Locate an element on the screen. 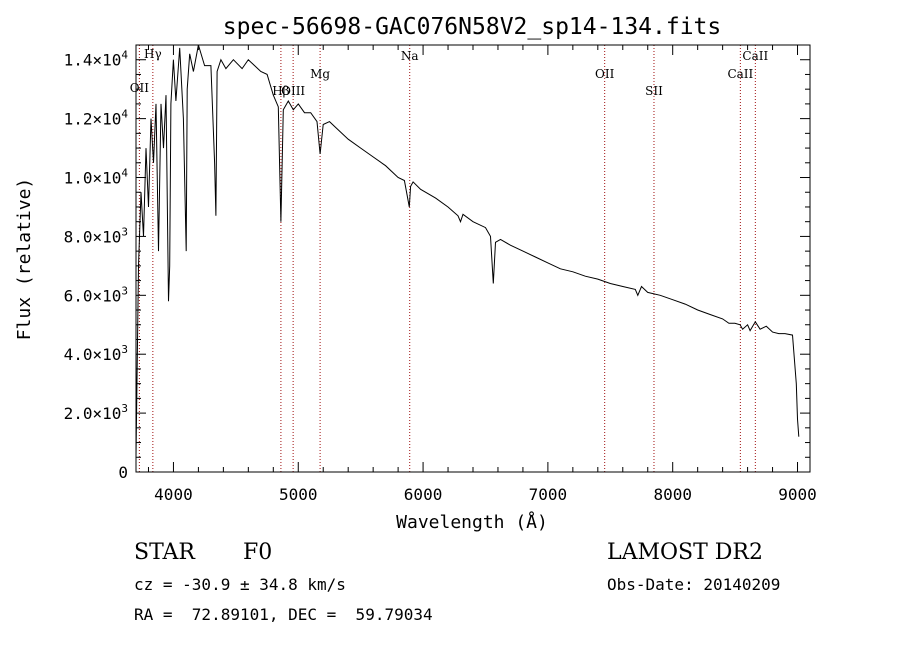  line-marker-label: SII is located at coordinates (654, 91).